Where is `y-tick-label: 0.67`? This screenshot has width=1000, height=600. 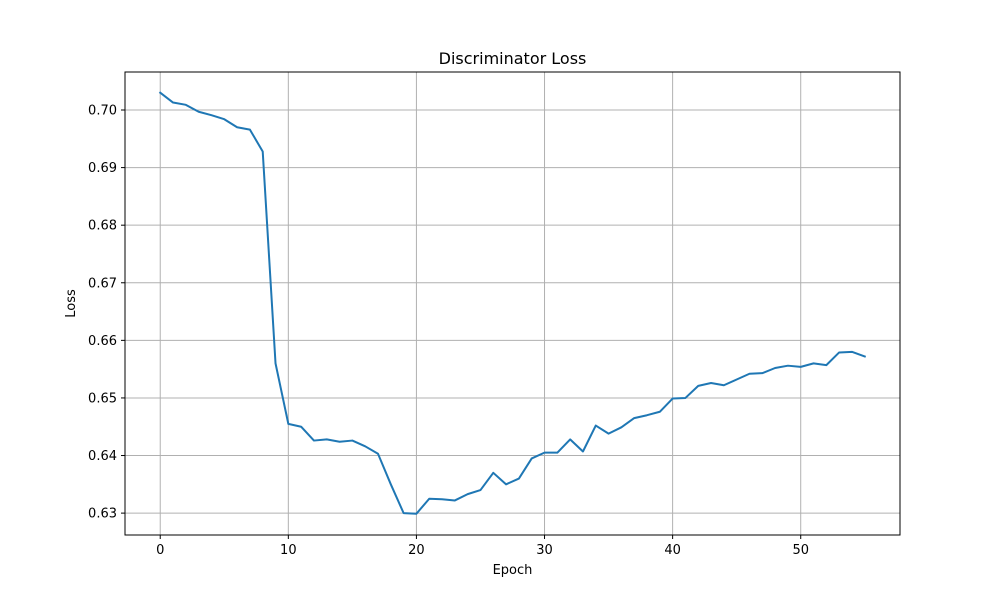
y-tick-label: 0.67 is located at coordinates (102, 283).